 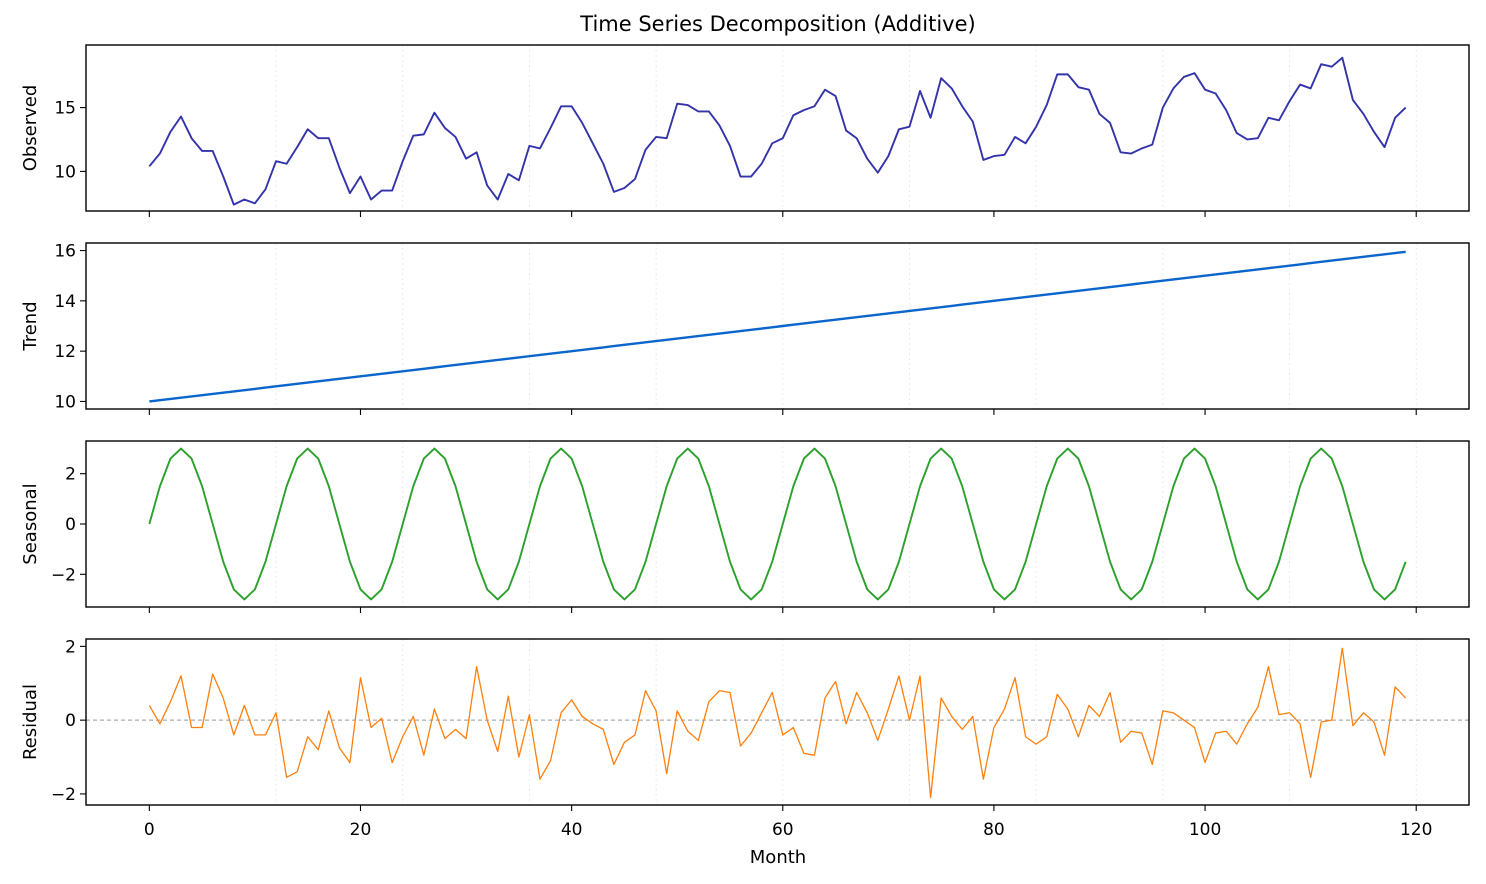 What do you see at coordinates (70, 475) in the screenshot?
I see `seasonal-ytick-label: 2` at bounding box center [70, 475].